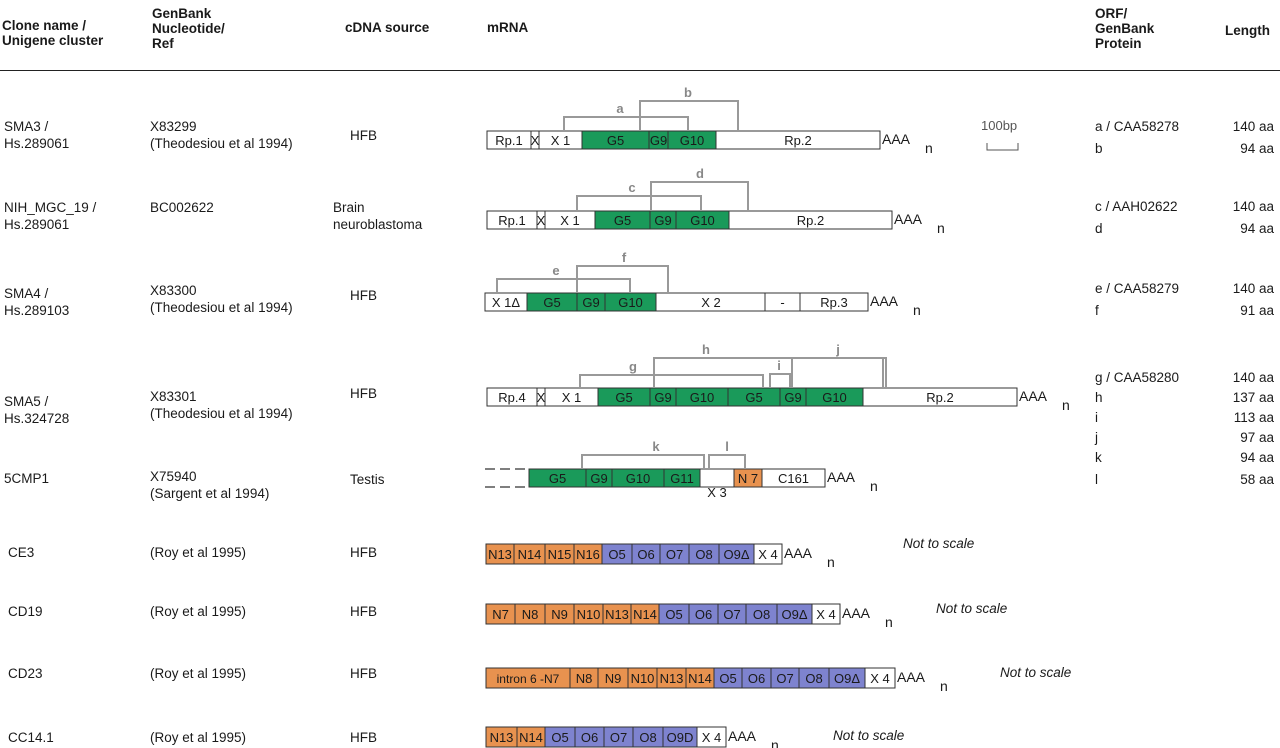  Describe the element at coordinates (736, 554) in the screenshot. I see `segment-label: O9Δ` at that location.